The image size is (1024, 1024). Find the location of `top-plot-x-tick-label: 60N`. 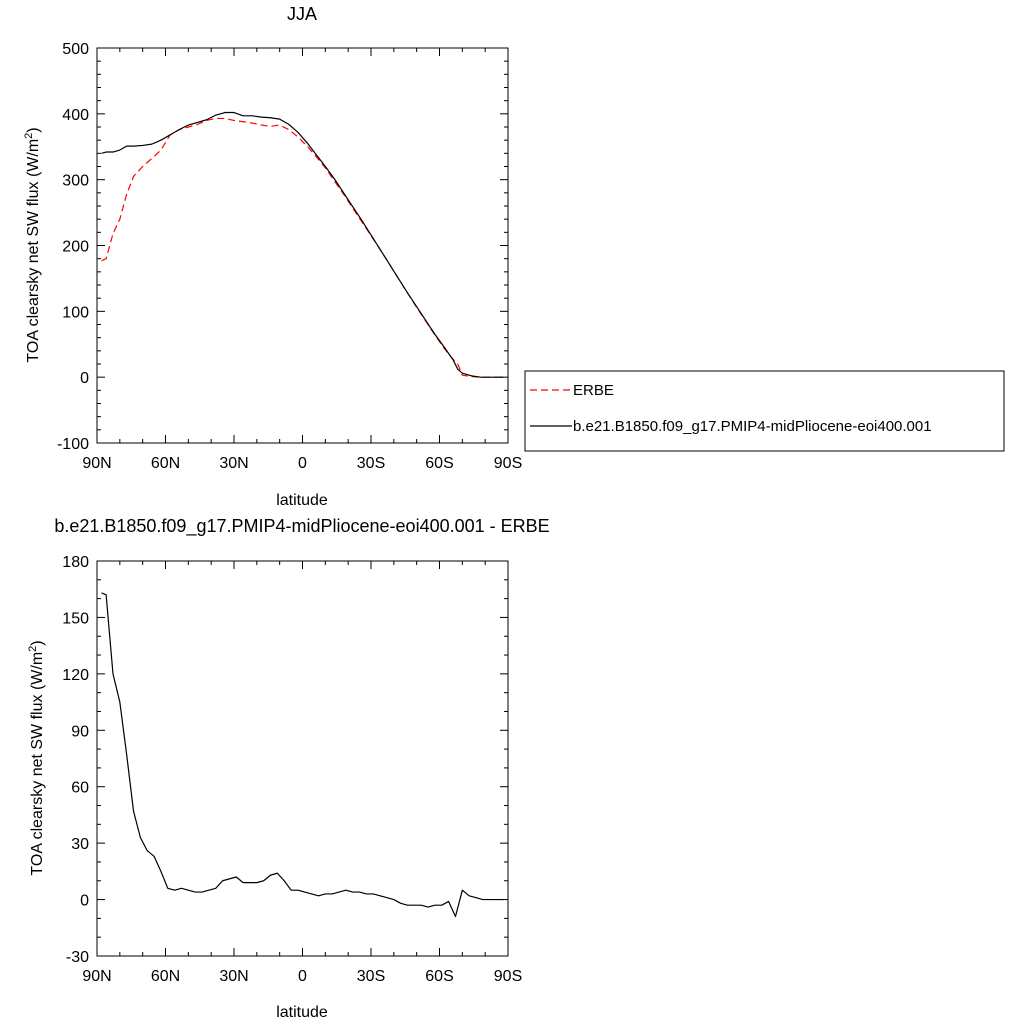

top-plot-x-tick-label: 60N is located at coordinates (165, 463).